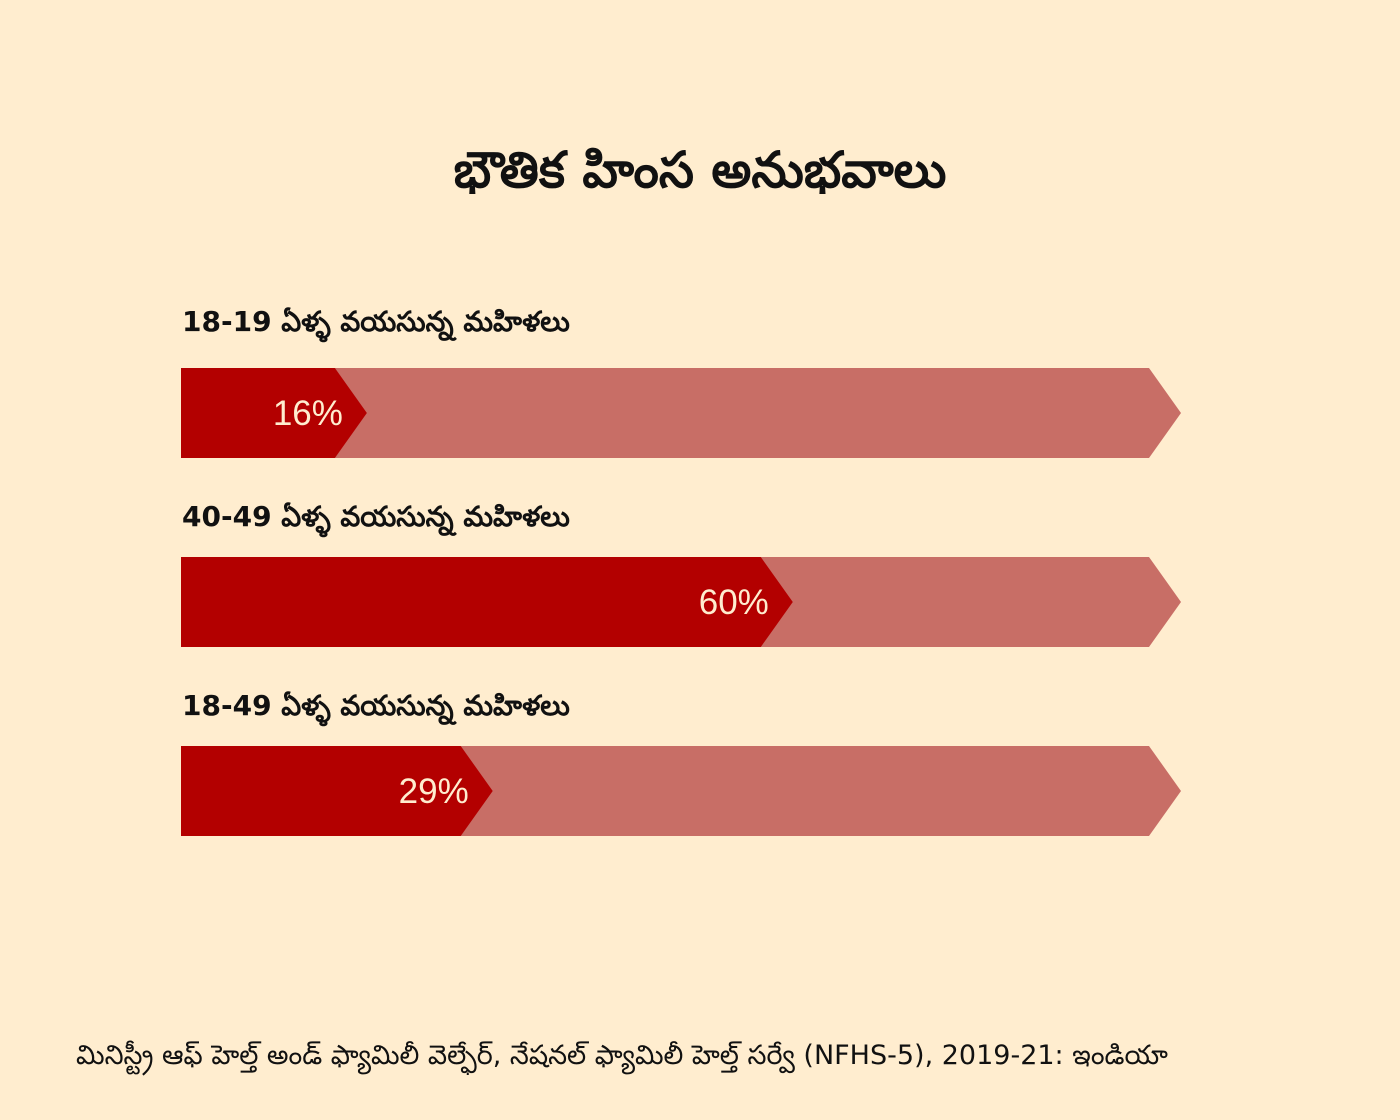 The width and height of the screenshot is (1400, 1120). What do you see at coordinates (681, 791) in the screenshot?
I see `bar-row: 29%` at bounding box center [681, 791].